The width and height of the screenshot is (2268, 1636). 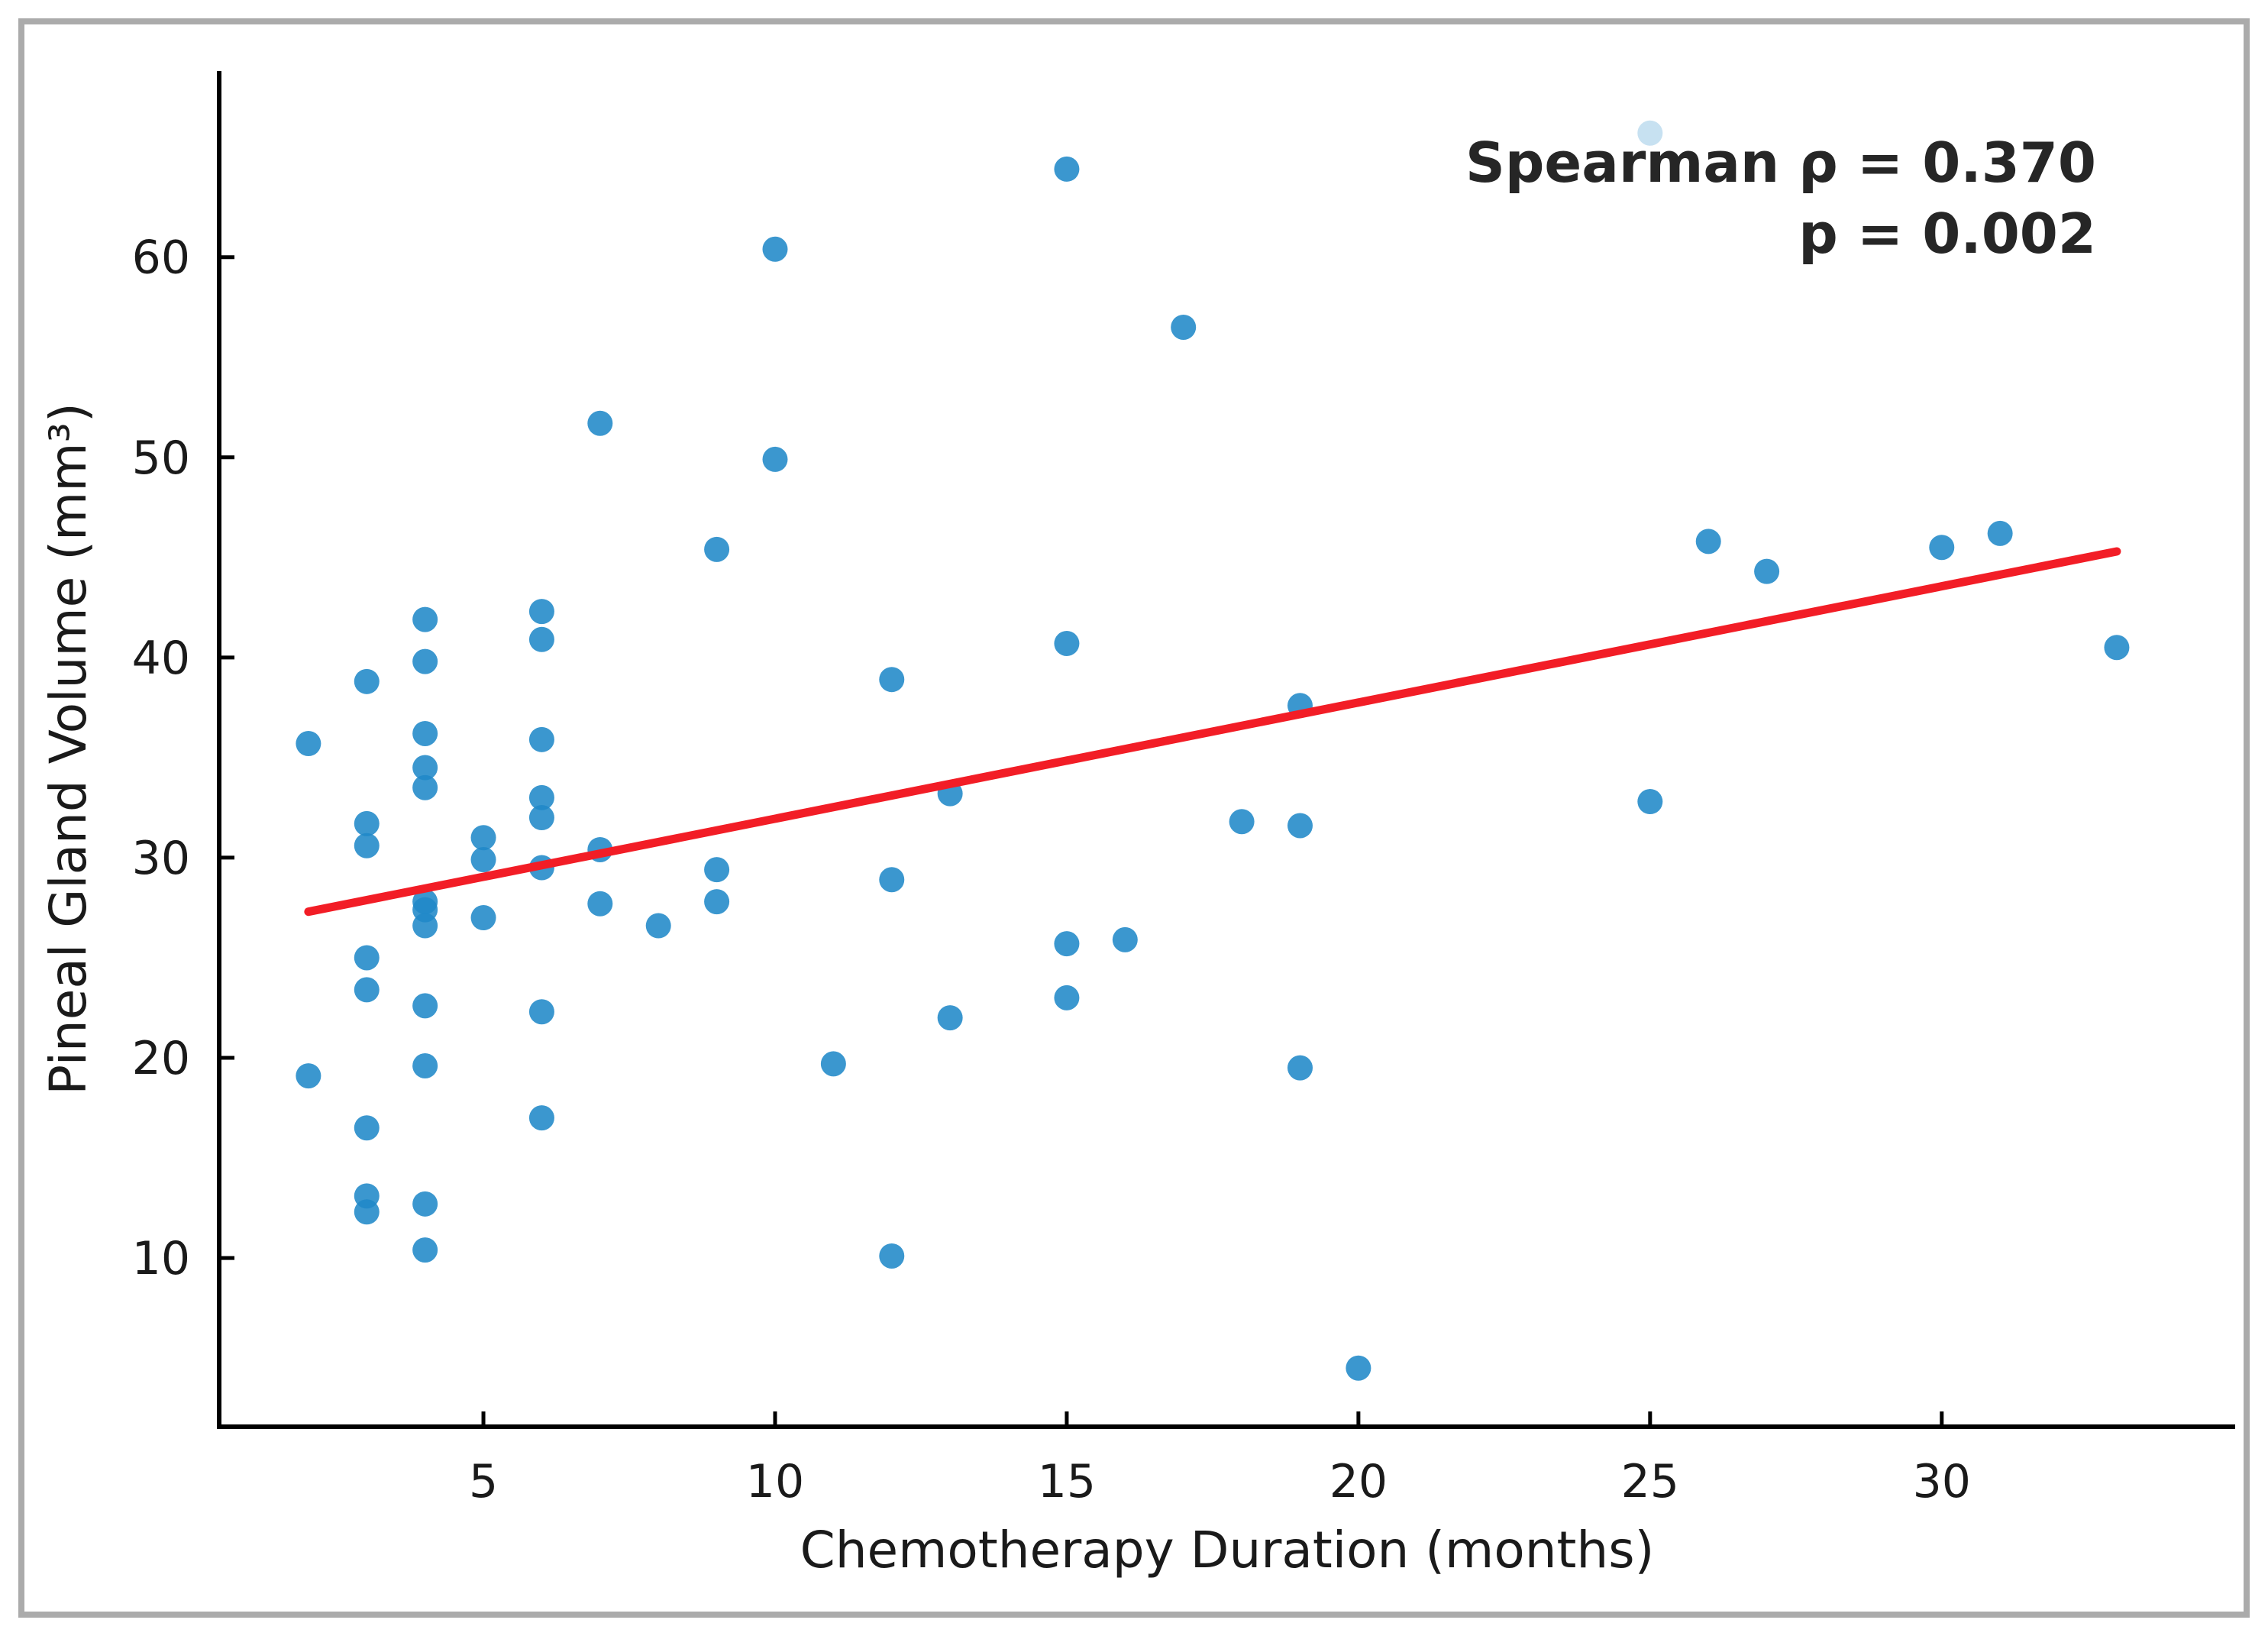 I want to click on y-tick-label: 40, so click(x=161, y=658).